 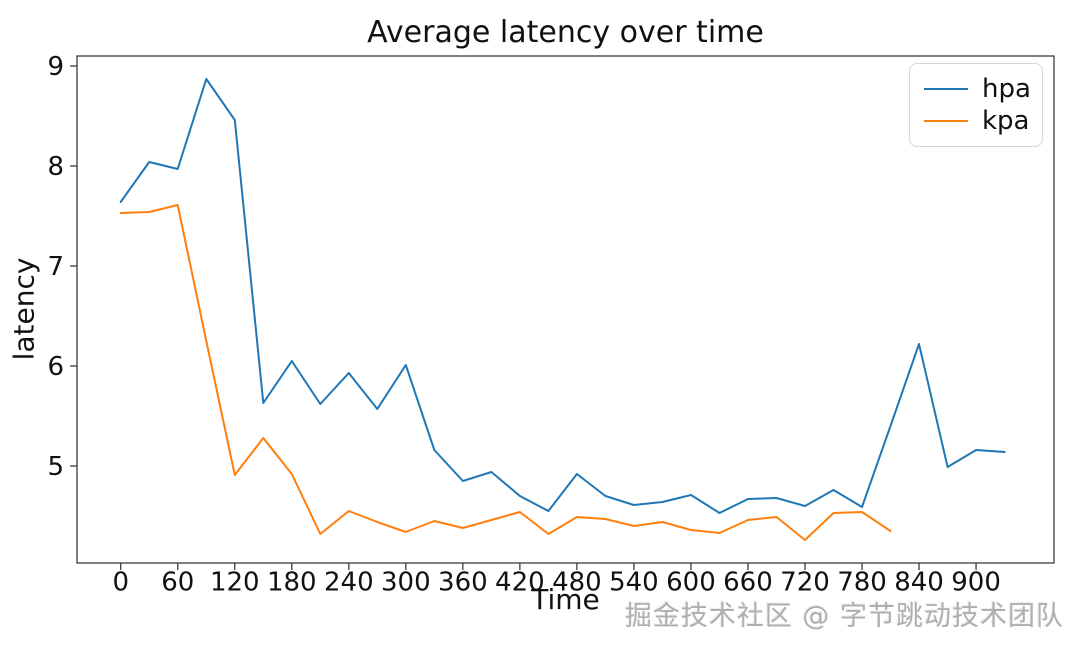 What do you see at coordinates (292, 582) in the screenshot?
I see `x-tick-label: 180` at bounding box center [292, 582].